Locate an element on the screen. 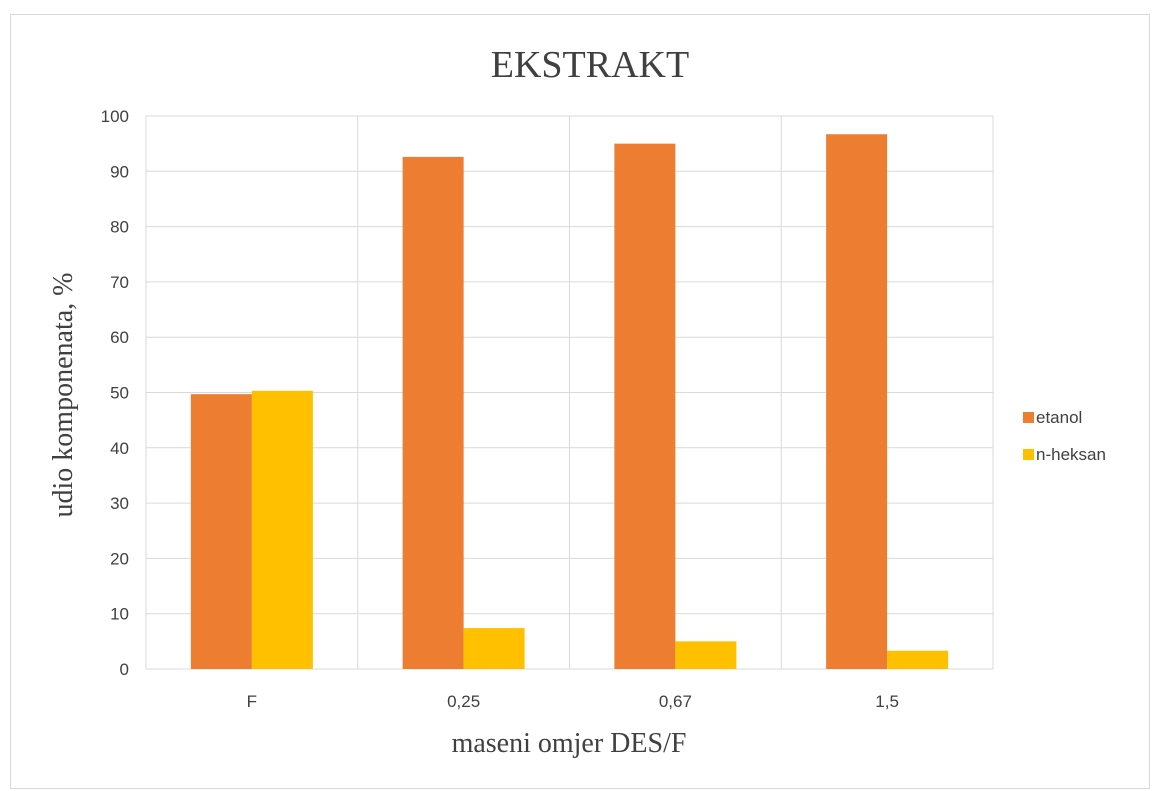 The image size is (1157, 791). x-tick-label-F: F is located at coordinates (252, 701).